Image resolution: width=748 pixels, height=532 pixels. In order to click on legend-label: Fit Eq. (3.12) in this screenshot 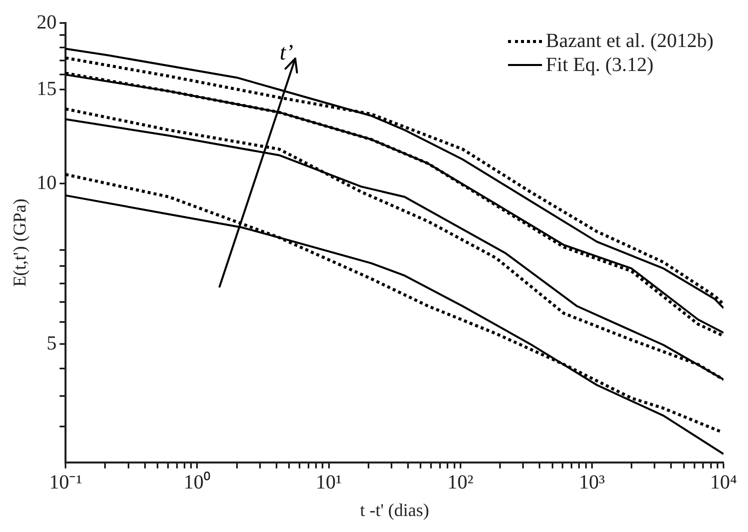, I will do `click(600, 65)`.